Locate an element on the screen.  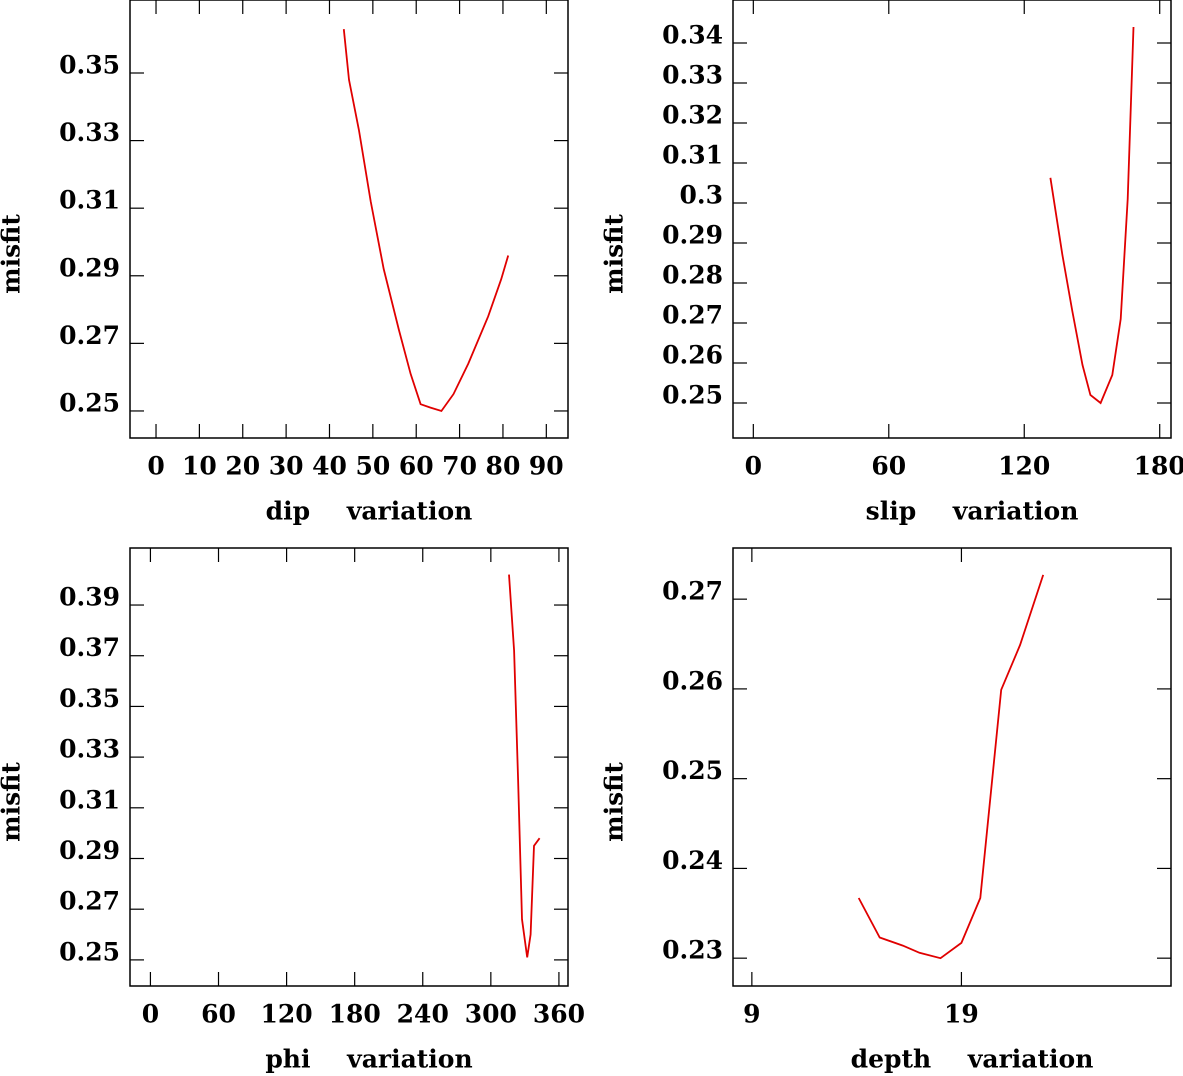
x-tick-label: 30 is located at coordinates (286, 466).